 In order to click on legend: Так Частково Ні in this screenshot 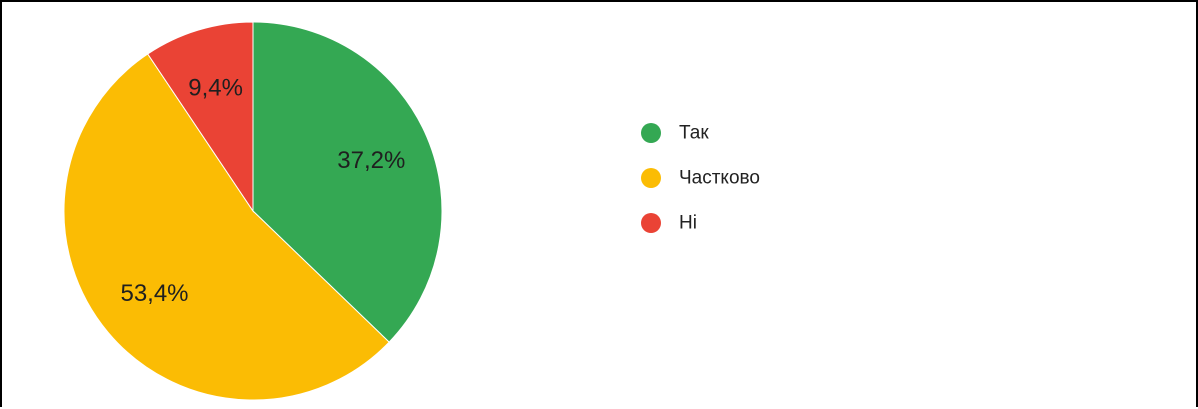, I will do `click(700, 178)`.